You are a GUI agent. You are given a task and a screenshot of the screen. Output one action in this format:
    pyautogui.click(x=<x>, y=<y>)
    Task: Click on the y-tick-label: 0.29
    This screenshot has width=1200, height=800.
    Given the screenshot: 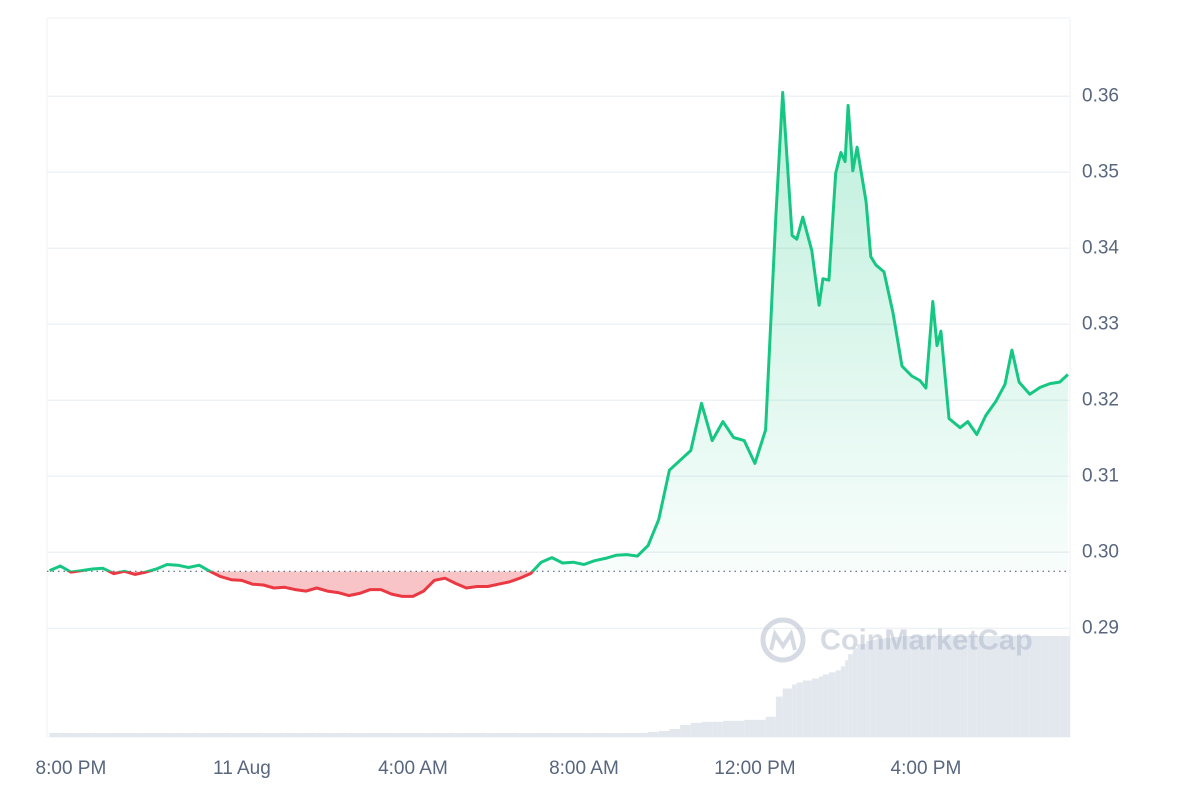 What is the action you would take?
    pyautogui.click(x=1100, y=627)
    